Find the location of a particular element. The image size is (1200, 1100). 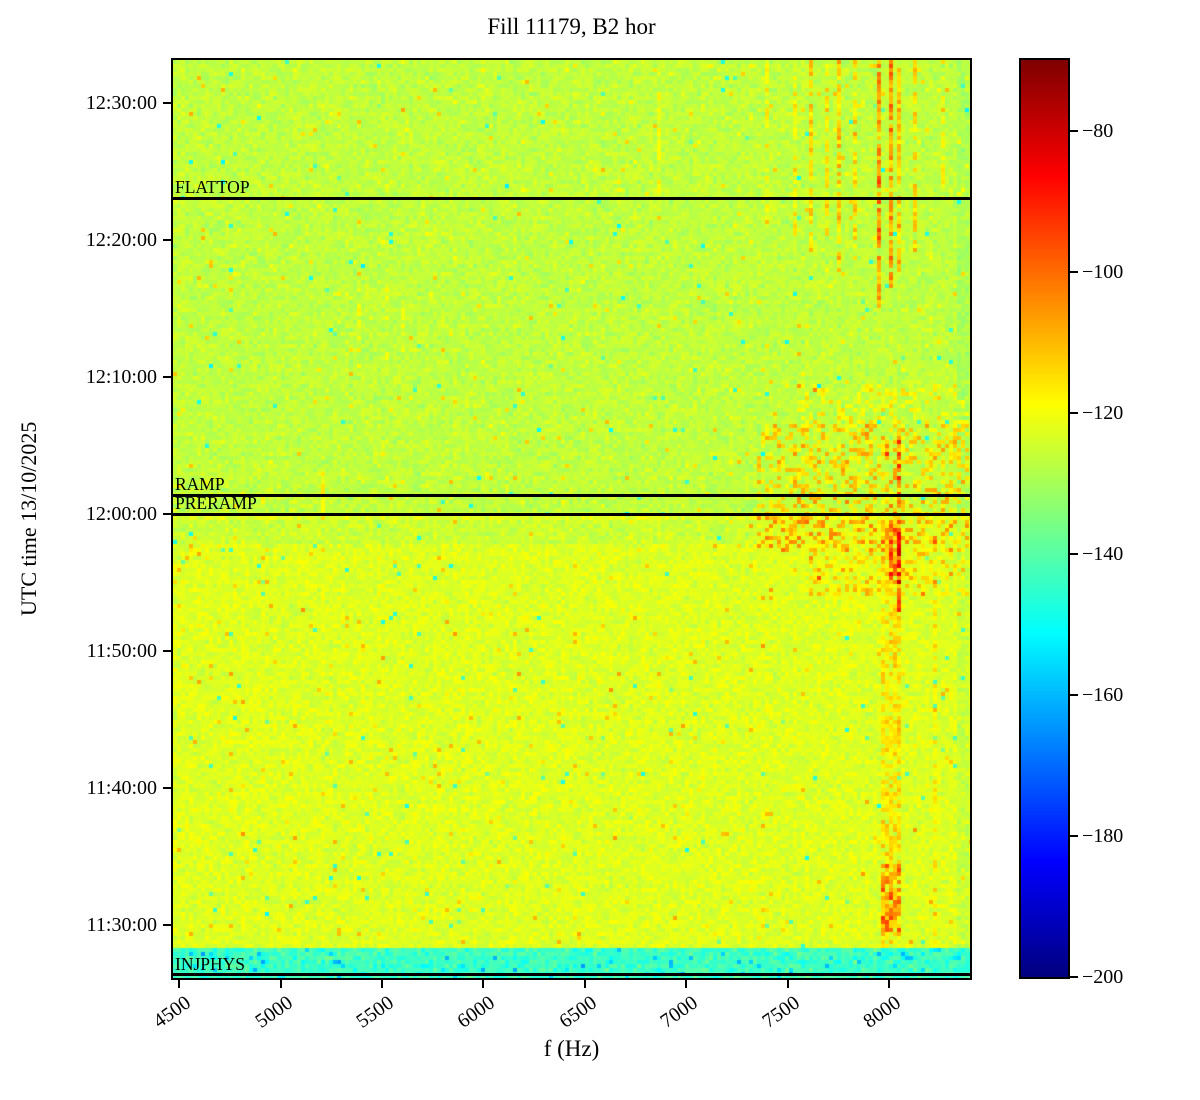

y-tick-label: 11:40:00 is located at coordinates (121, 787).